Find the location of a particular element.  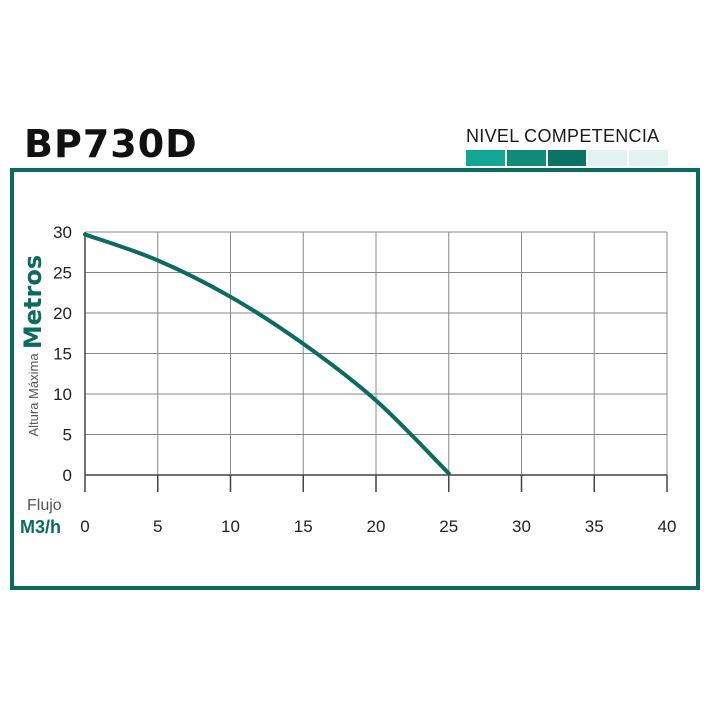

x-axis-label-big: M3/h is located at coordinates (40, 527).